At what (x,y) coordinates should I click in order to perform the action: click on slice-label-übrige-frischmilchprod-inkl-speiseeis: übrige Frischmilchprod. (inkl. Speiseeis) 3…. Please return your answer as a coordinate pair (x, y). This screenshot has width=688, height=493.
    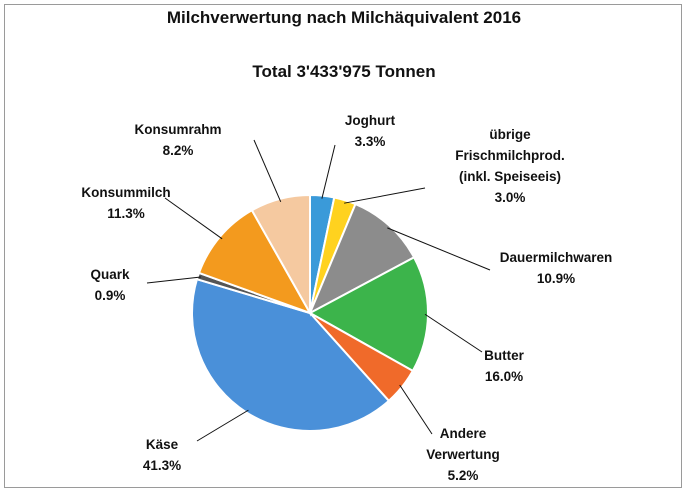
    Looking at the image, I should click on (510, 166).